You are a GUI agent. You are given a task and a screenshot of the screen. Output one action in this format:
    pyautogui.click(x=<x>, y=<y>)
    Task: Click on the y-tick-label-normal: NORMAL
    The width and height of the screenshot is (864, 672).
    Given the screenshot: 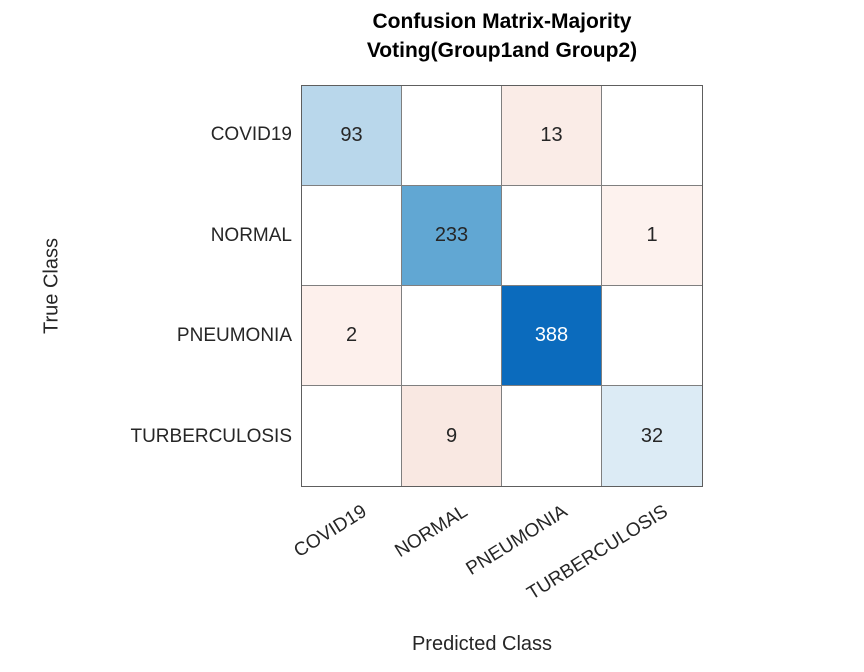 What is the action you would take?
    pyautogui.click(x=251, y=235)
    